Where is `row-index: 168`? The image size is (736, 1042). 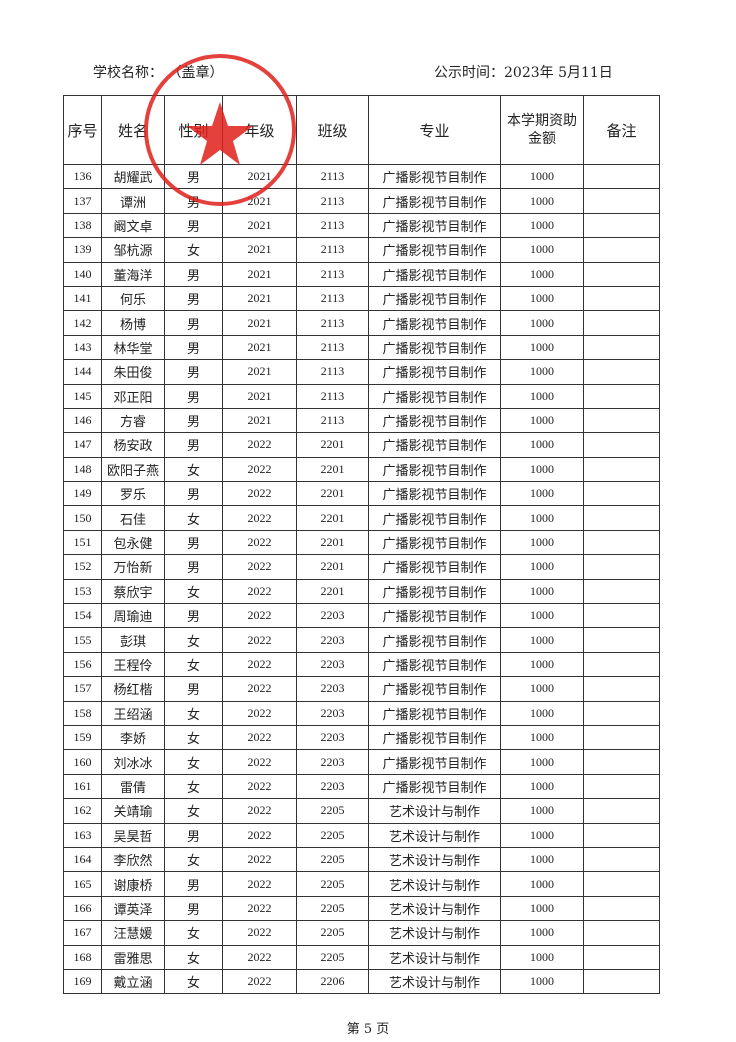
row-index: 168 is located at coordinates (82, 957).